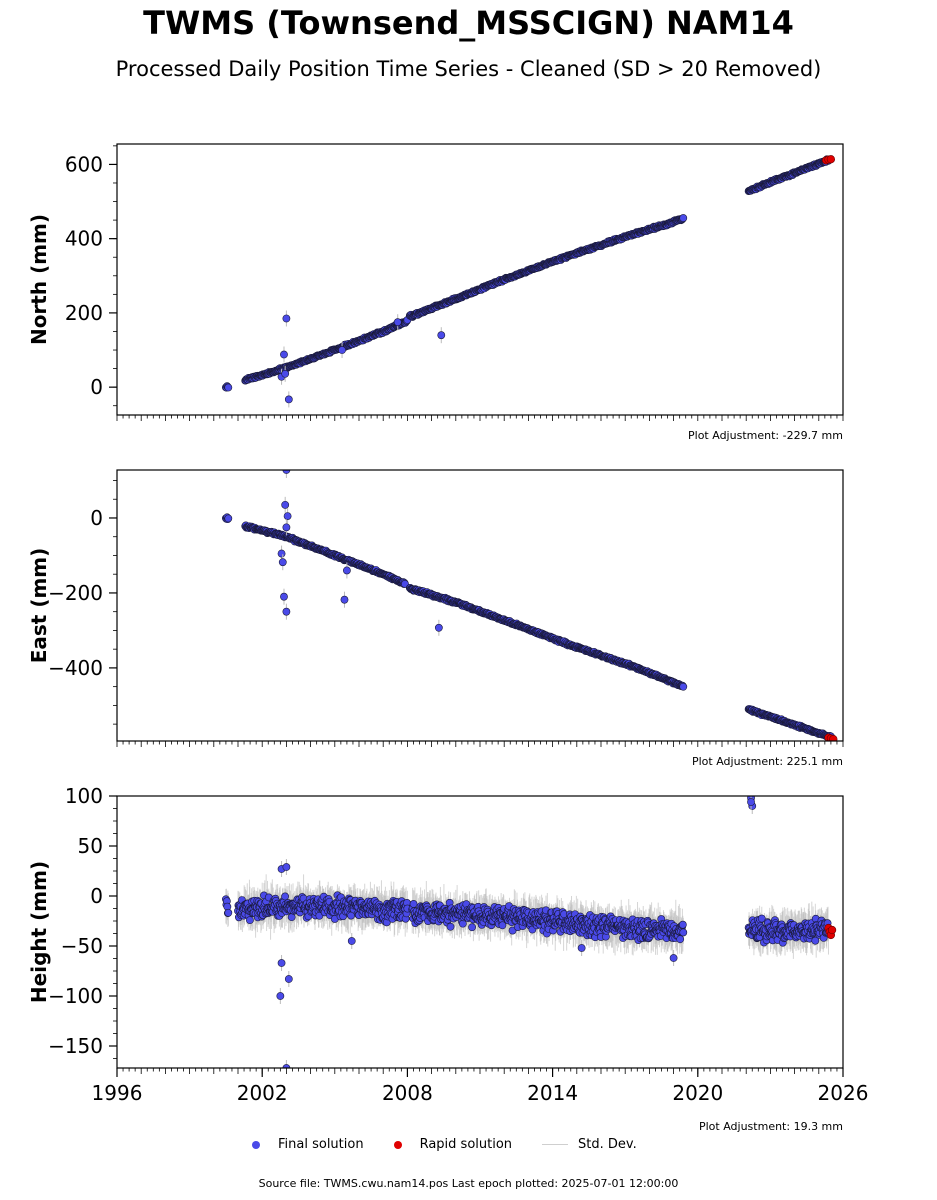 The height and width of the screenshot is (1200, 937). What do you see at coordinates (765, 435) in the screenshot?
I see `plot-adjustment-label: Plot Adjustment: -229.7 mm` at bounding box center [765, 435].